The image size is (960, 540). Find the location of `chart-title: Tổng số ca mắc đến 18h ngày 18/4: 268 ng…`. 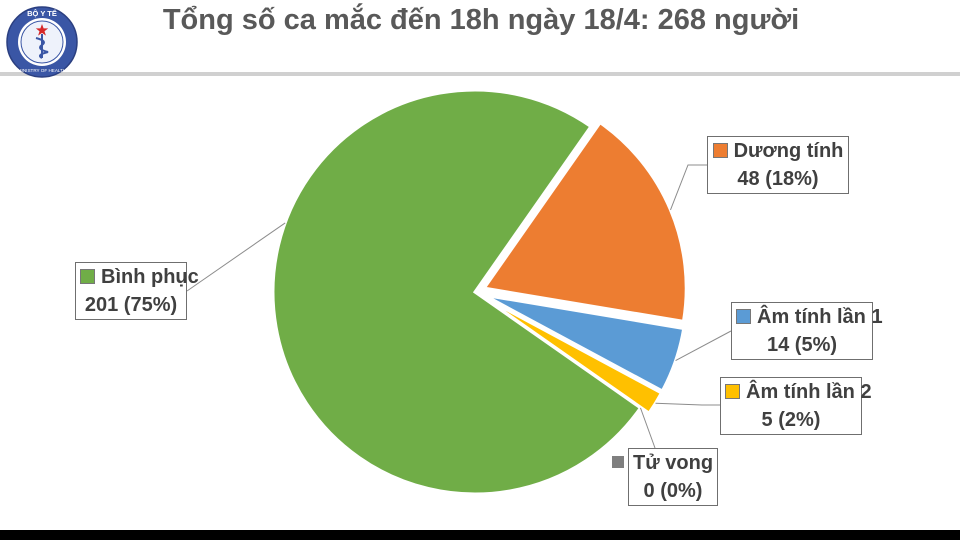

chart-title: Tổng số ca mắc đến 18h ngày 18/4: 268 ng… is located at coordinates (481, 20).